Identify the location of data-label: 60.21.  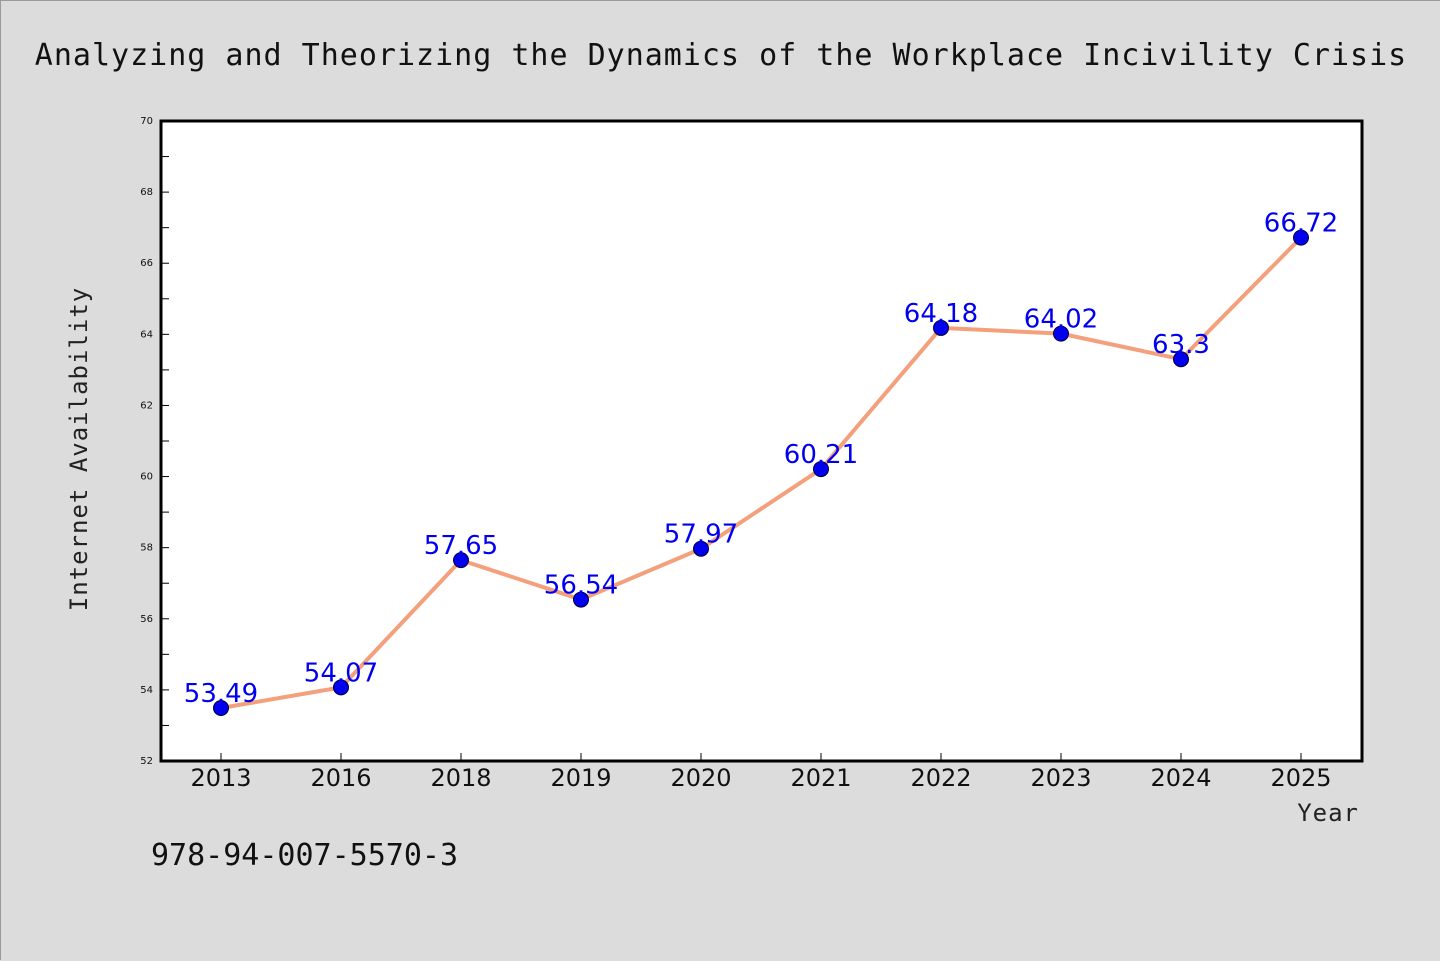
(821, 455).